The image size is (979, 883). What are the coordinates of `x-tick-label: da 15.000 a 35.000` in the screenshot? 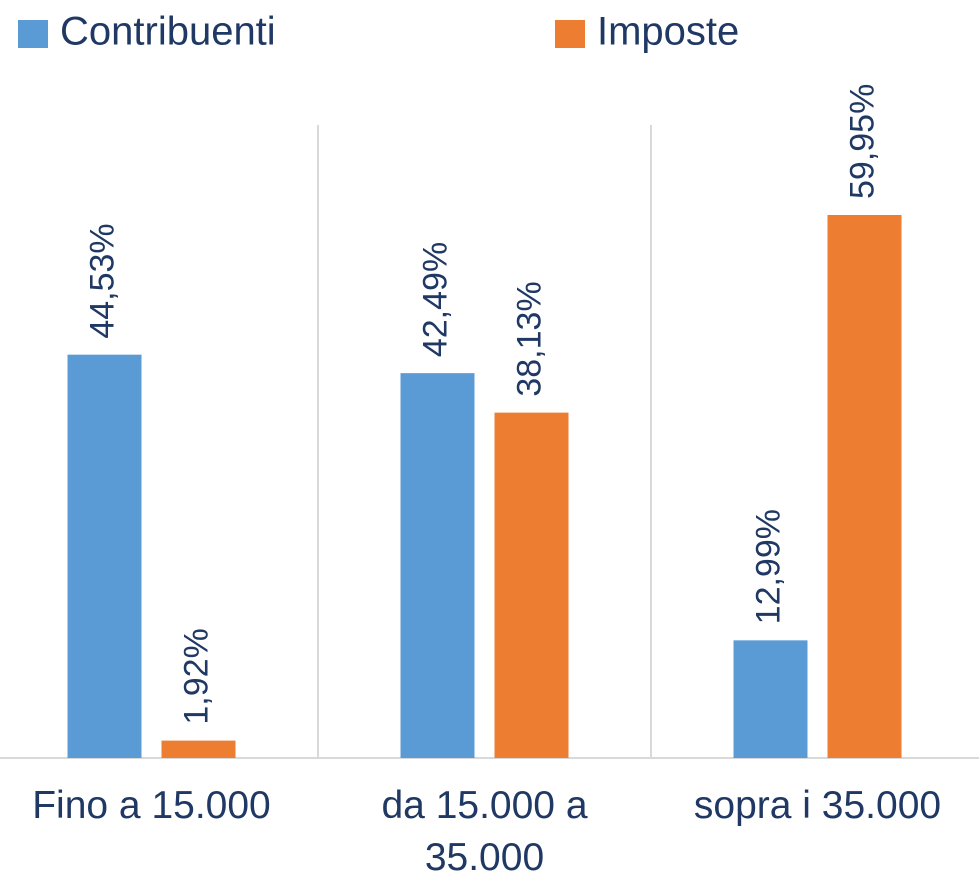 It's located at (484, 831).